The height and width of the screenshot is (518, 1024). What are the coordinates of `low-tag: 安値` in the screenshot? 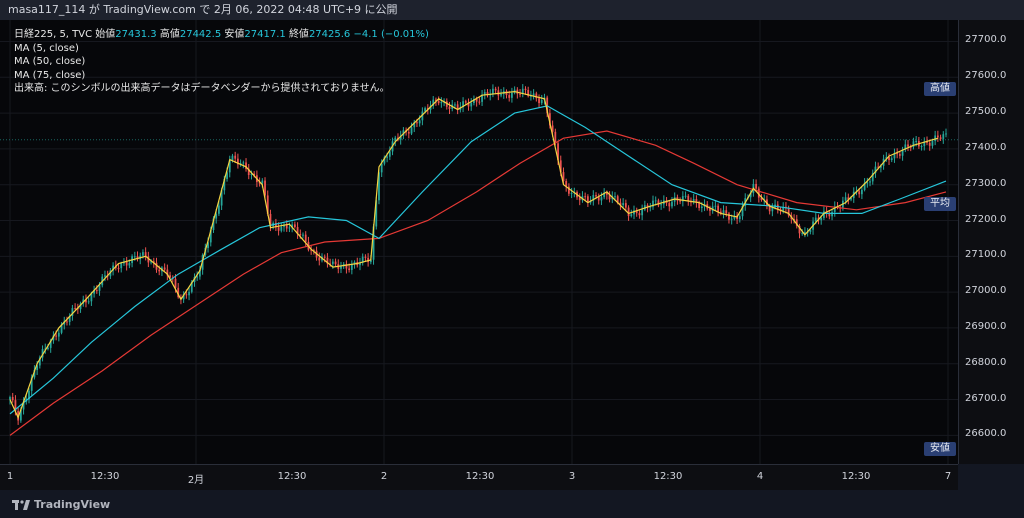 It's located at (940, 449).